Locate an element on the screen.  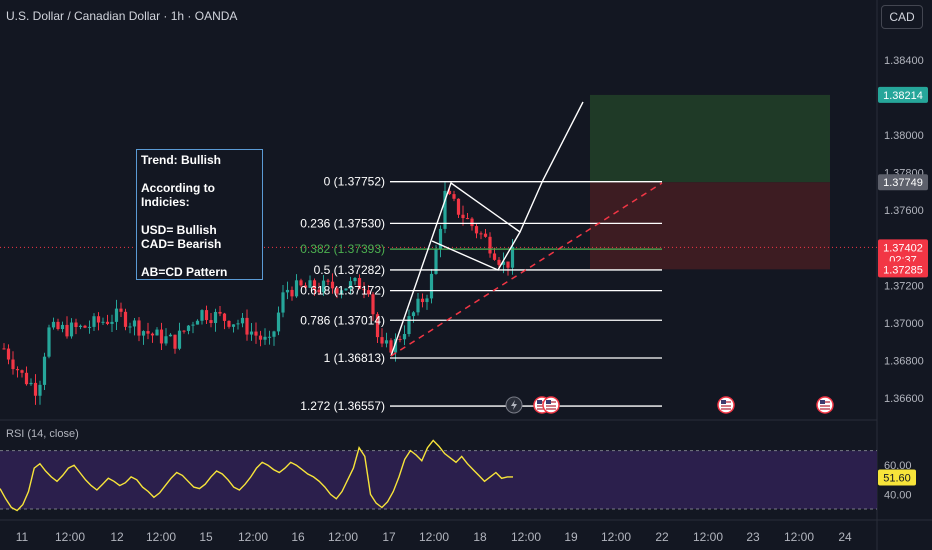
time-tick-label: 17 is located at coordinates (389, 537).